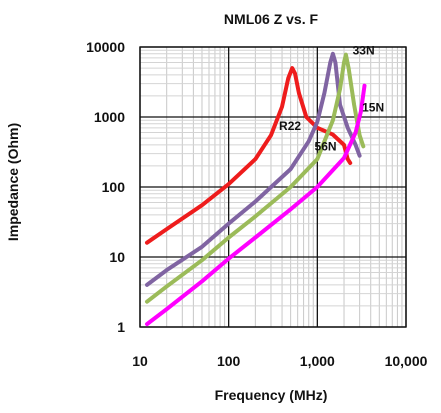  What do you see at coordinates (13, 182) in the screenshot?
I see `y-axis-label: Impedance (Ohm)` at bounding box center [13, 182].